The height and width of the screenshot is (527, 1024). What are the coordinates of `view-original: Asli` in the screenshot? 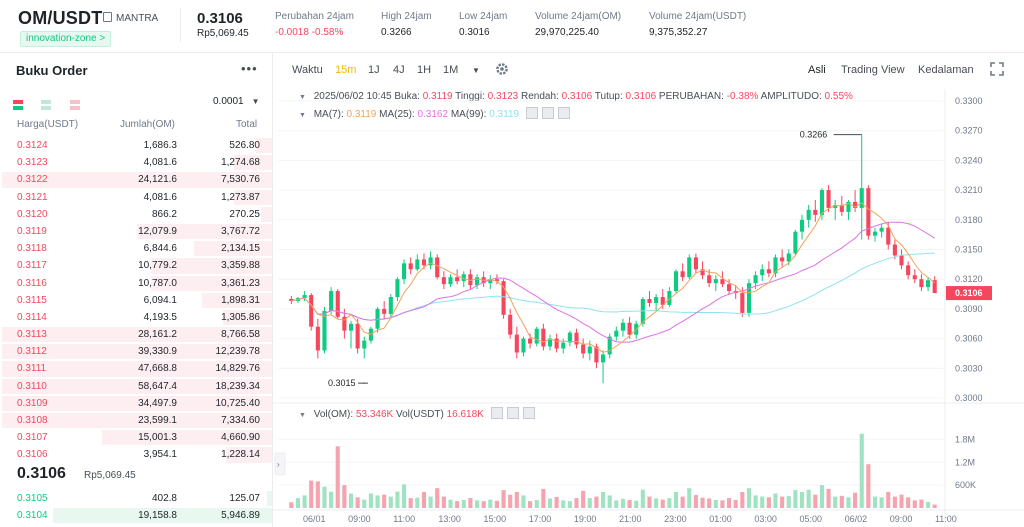 It's located at (817, 70).